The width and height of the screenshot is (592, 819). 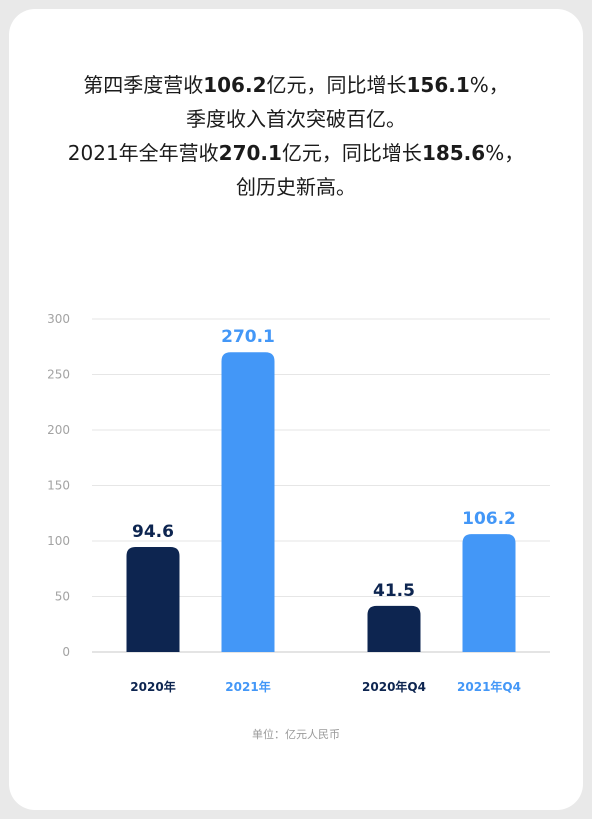 What do you see at coordinates (66, 652) in the screenshot?
I see `y-tick-label: 0` at bounding box center [66, 652].